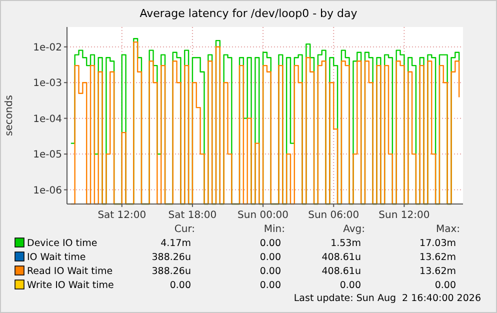  What do you see at coordinates (404, 215) in the screenshot?
I see `x-tick-label: Sun 12:00` at bounding box center [404, 215].